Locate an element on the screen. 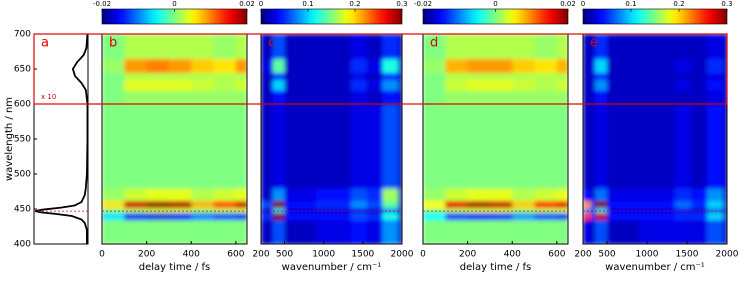 Image resolution: width=748 pixels, height=281 pixels. x-tick-label: 500 is located at coordinates (284, 255).